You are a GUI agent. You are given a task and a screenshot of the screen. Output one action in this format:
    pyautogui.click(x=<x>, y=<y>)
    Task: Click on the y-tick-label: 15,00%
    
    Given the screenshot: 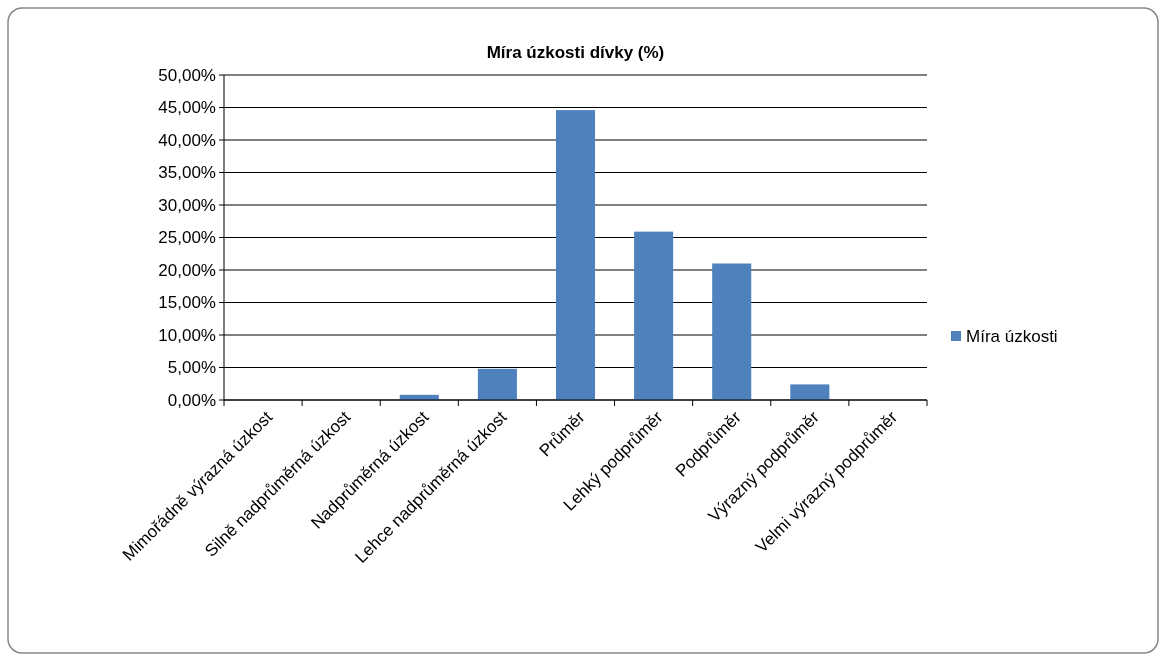 What is the action you would take?
    pyautogui.click(x=187, y=303)
    